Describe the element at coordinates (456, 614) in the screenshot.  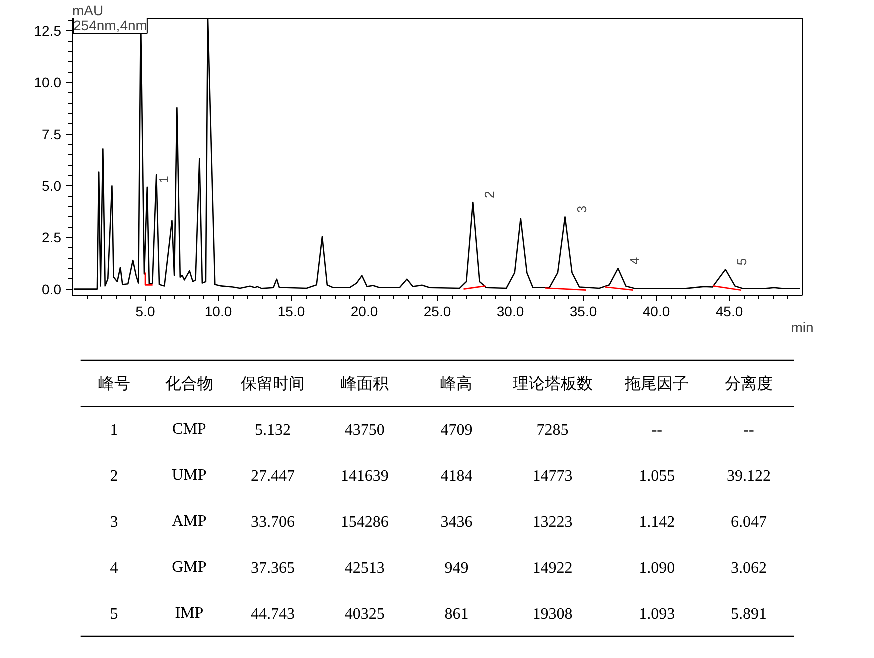
I see `text: 861` at that location.